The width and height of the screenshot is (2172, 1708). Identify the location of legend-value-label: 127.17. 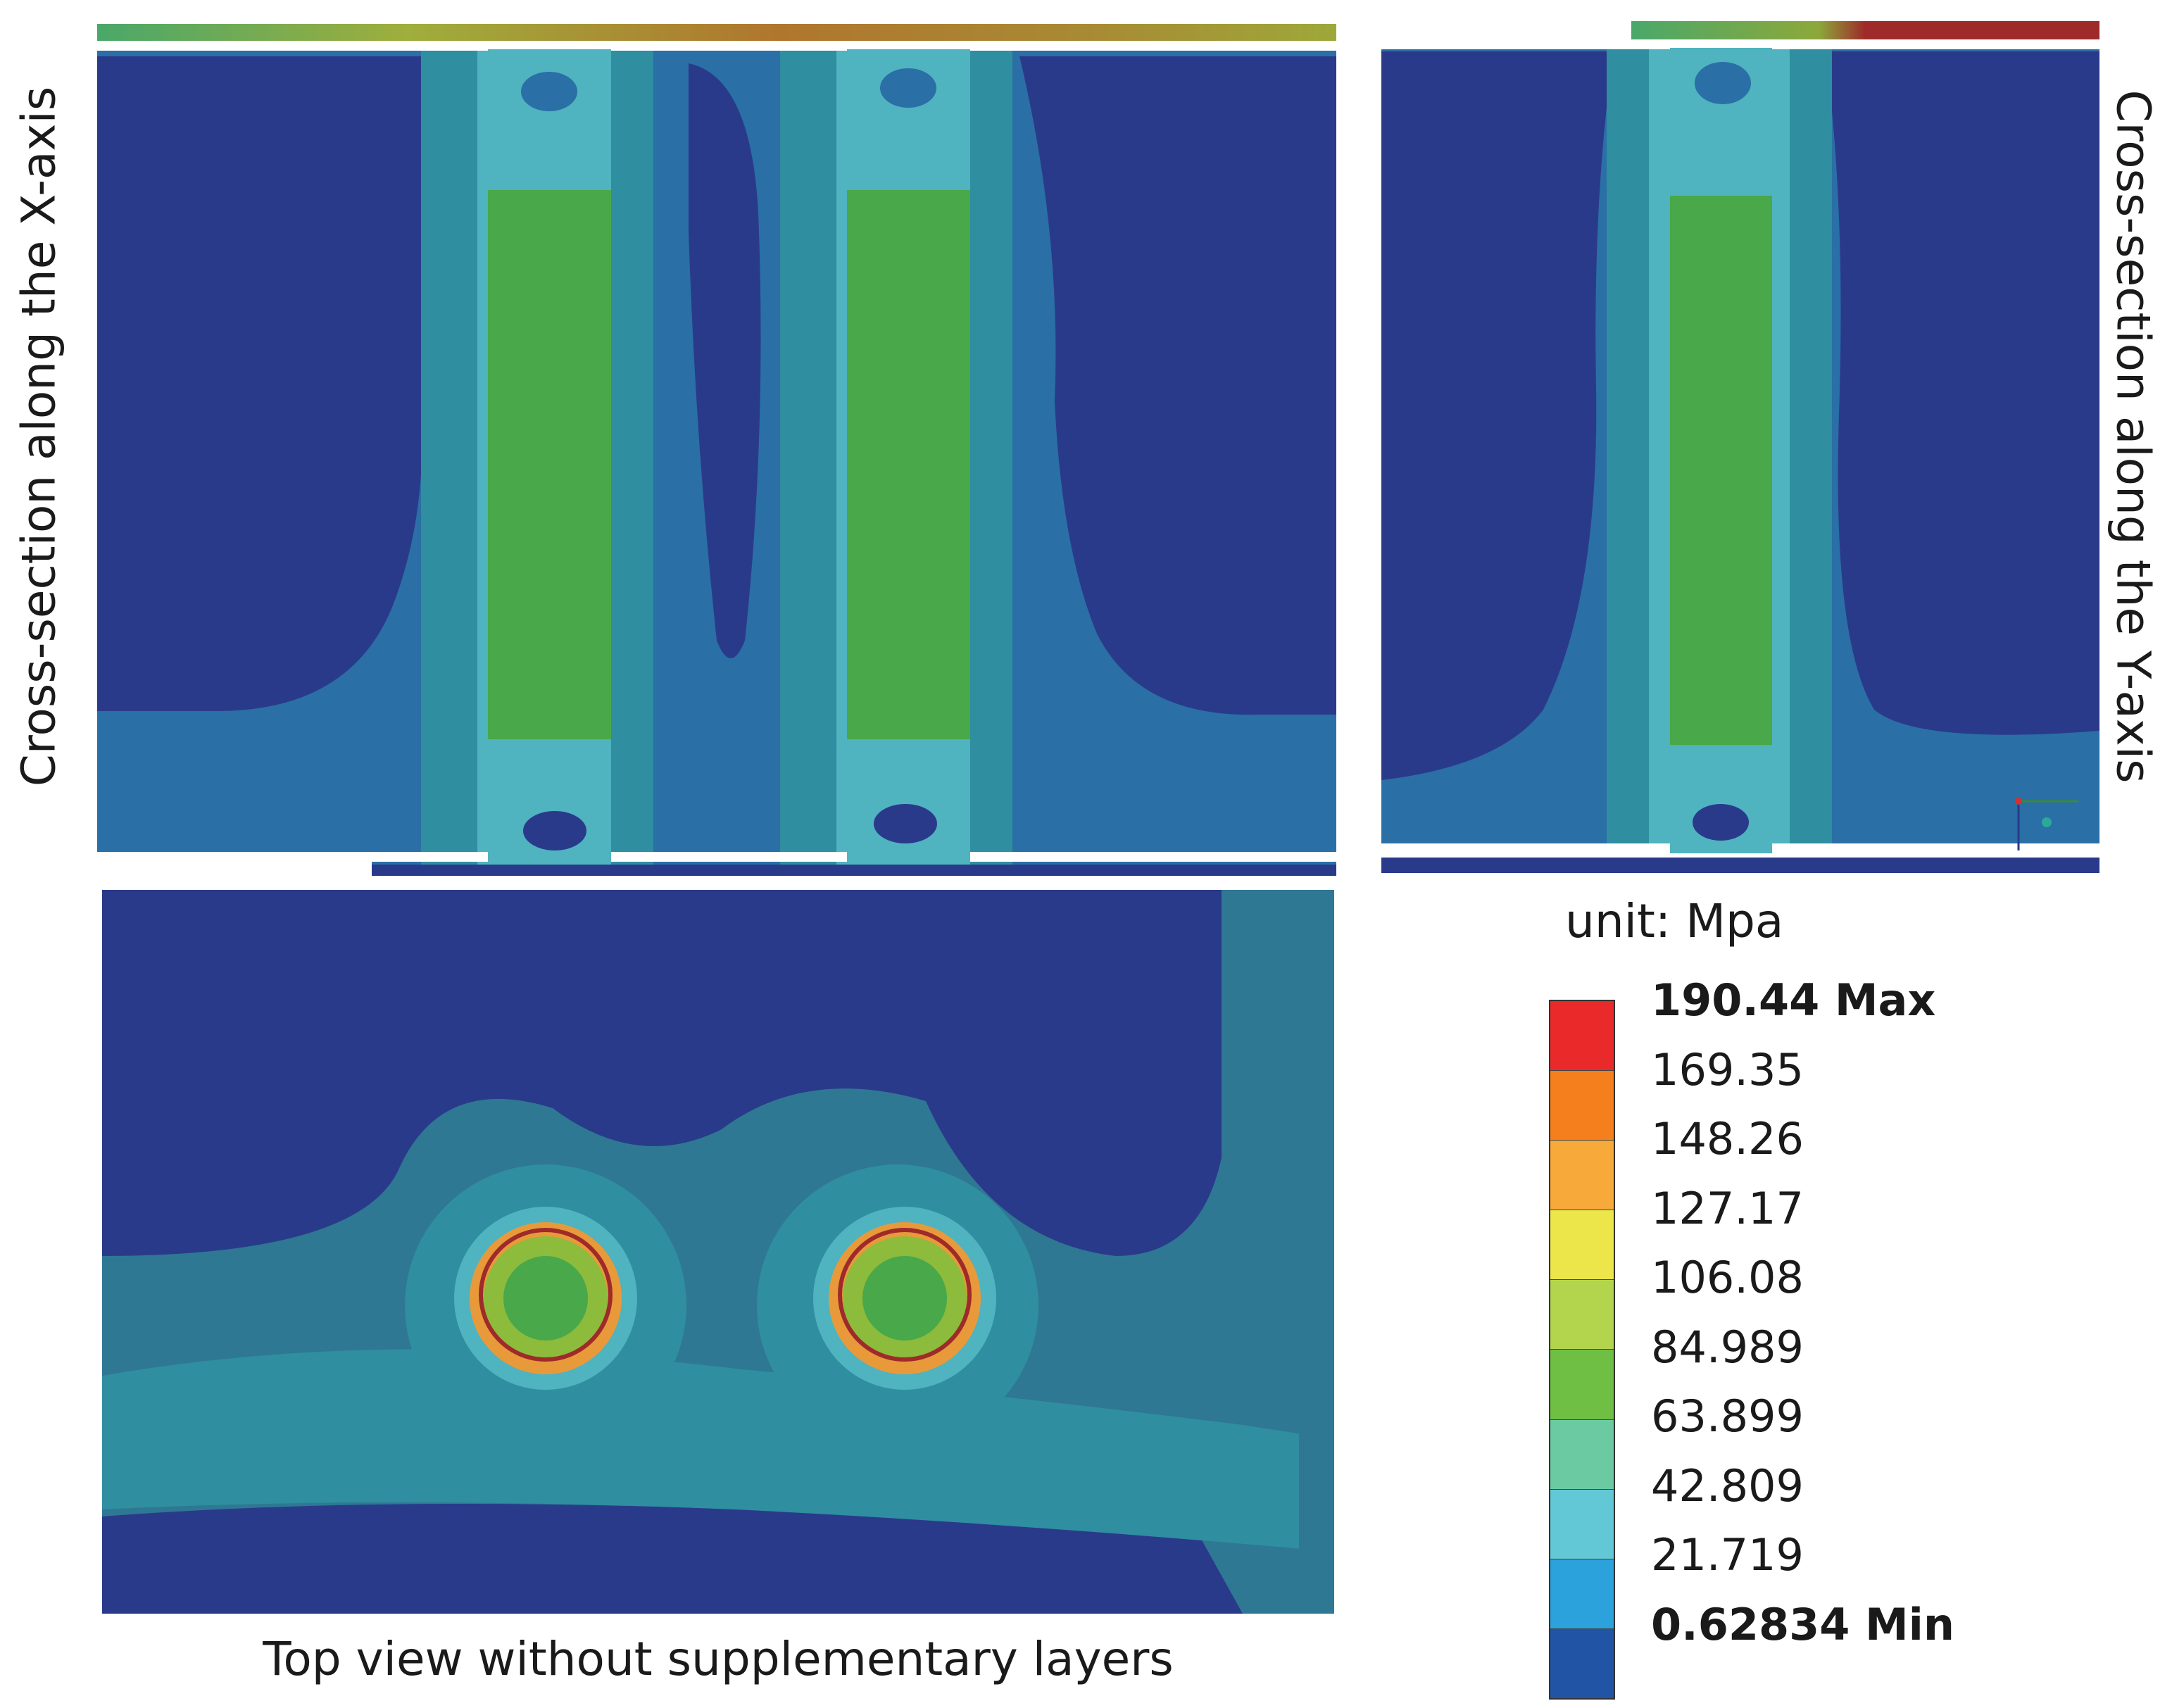
(1727, 1208).